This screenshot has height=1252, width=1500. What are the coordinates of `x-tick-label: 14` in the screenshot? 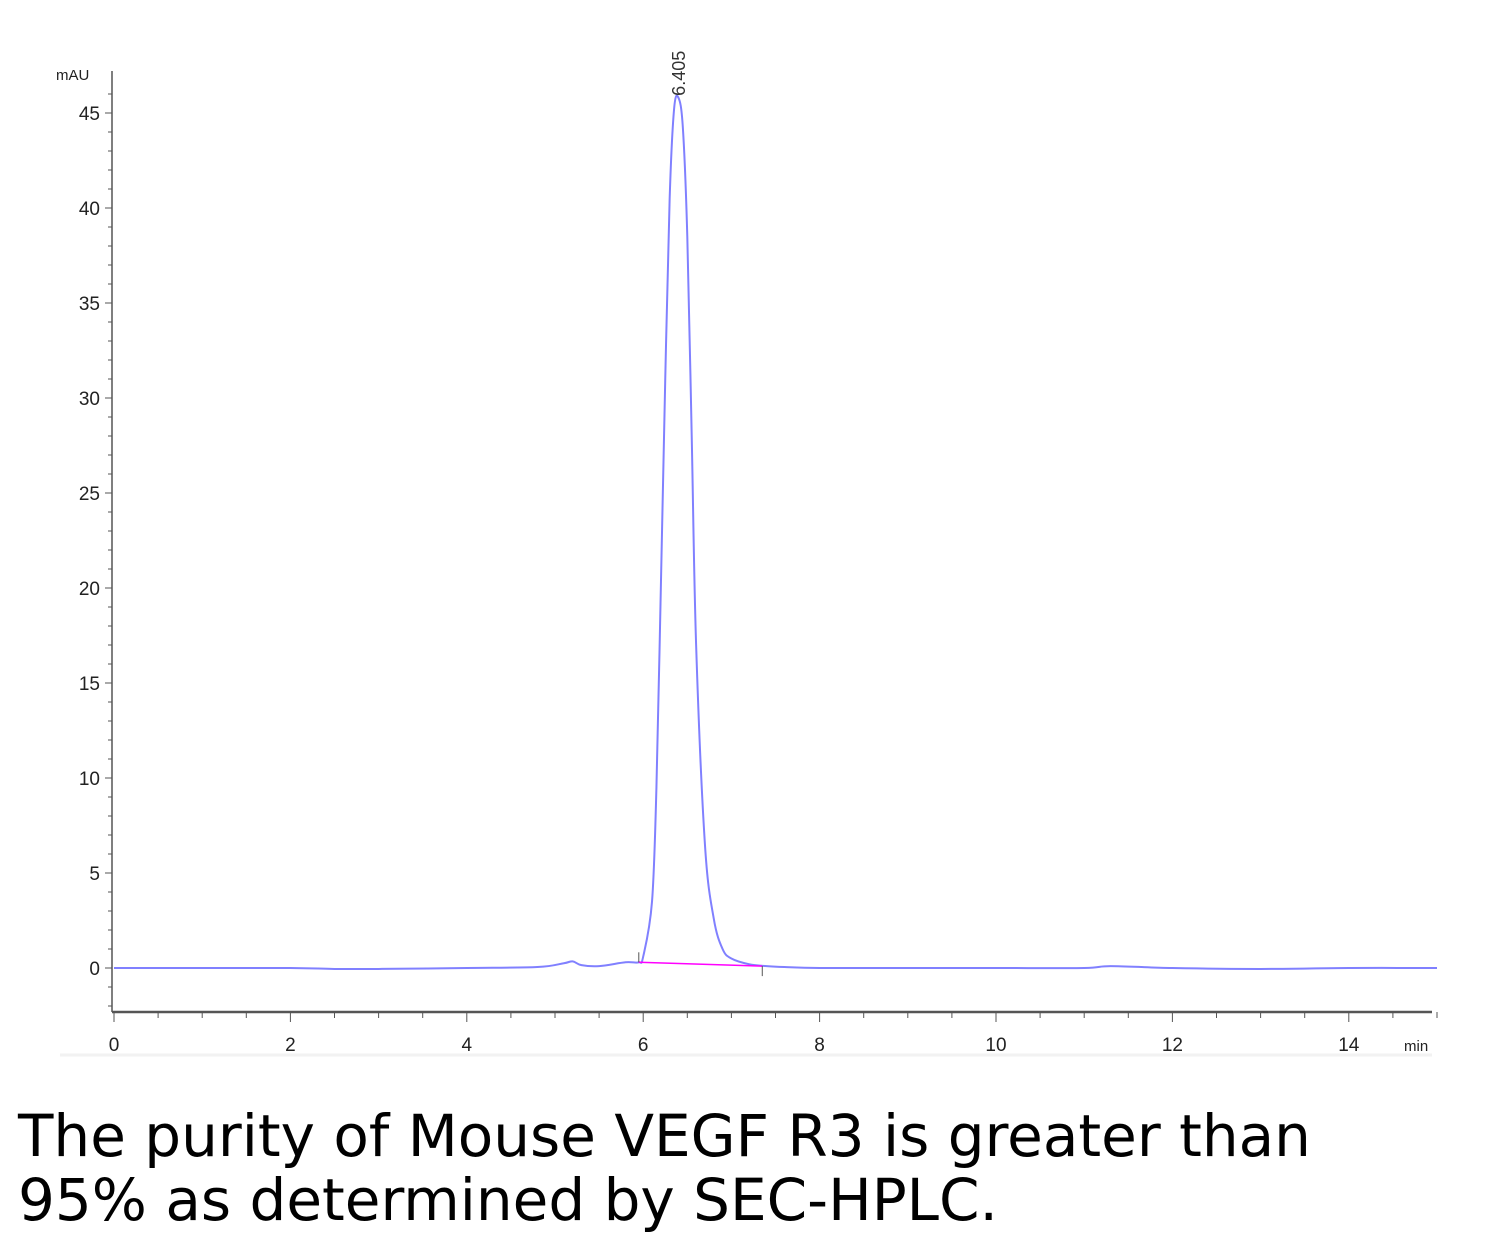 It's located at (1349, 1045).